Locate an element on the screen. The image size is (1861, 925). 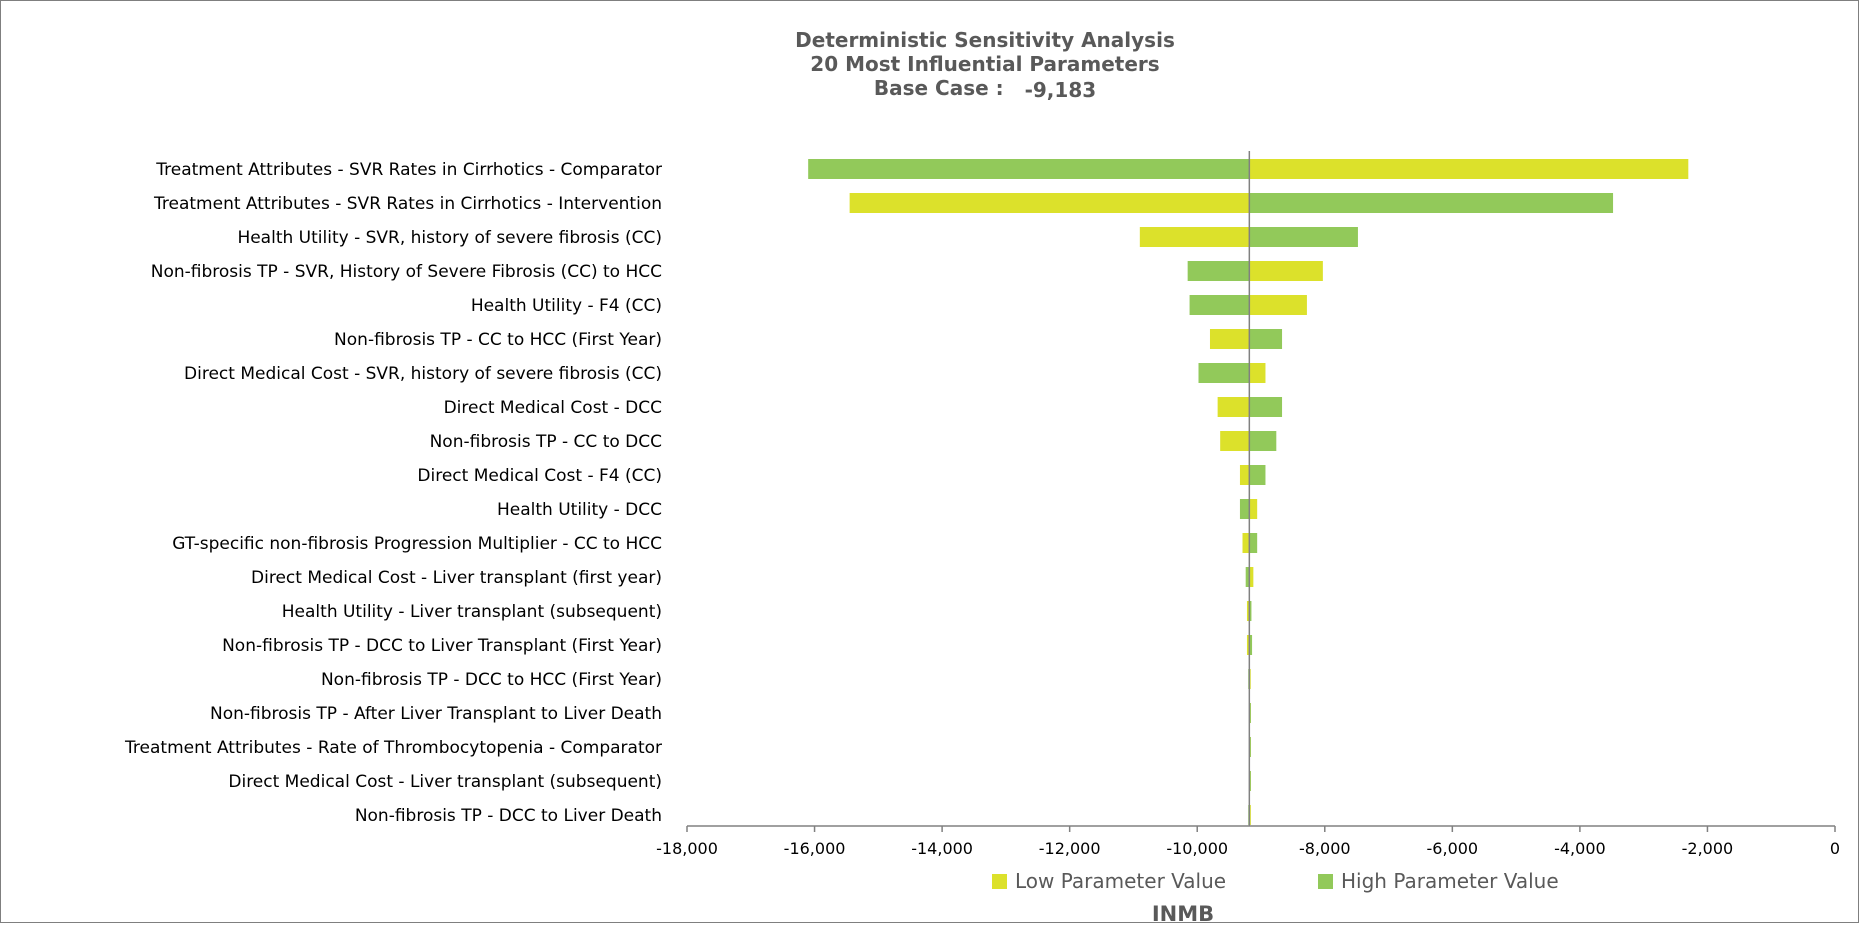
category-label: Non-fibrosis TP - DCC to Liver Death is located at coordinates (508, 816).